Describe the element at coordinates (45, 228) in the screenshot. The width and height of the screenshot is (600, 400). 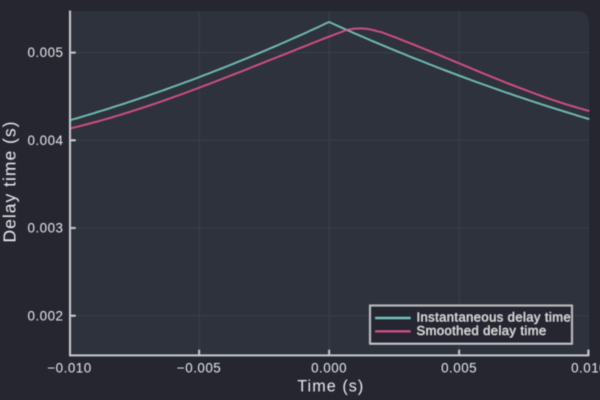
I see `svg-text: 0.003` at that location.